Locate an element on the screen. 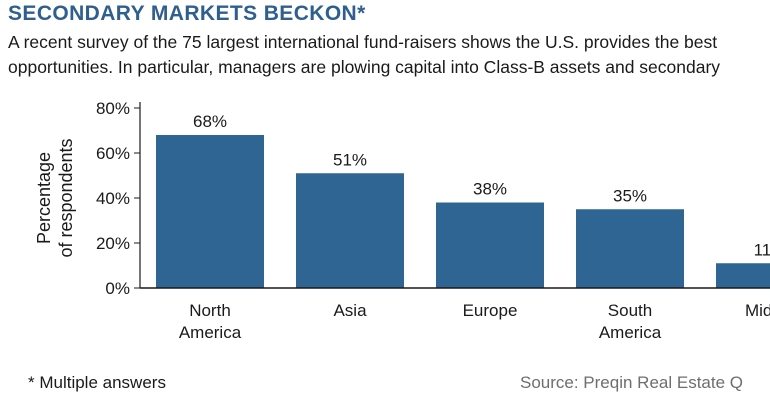  y-tick-label: 40% is located at coordinates (113, 198).